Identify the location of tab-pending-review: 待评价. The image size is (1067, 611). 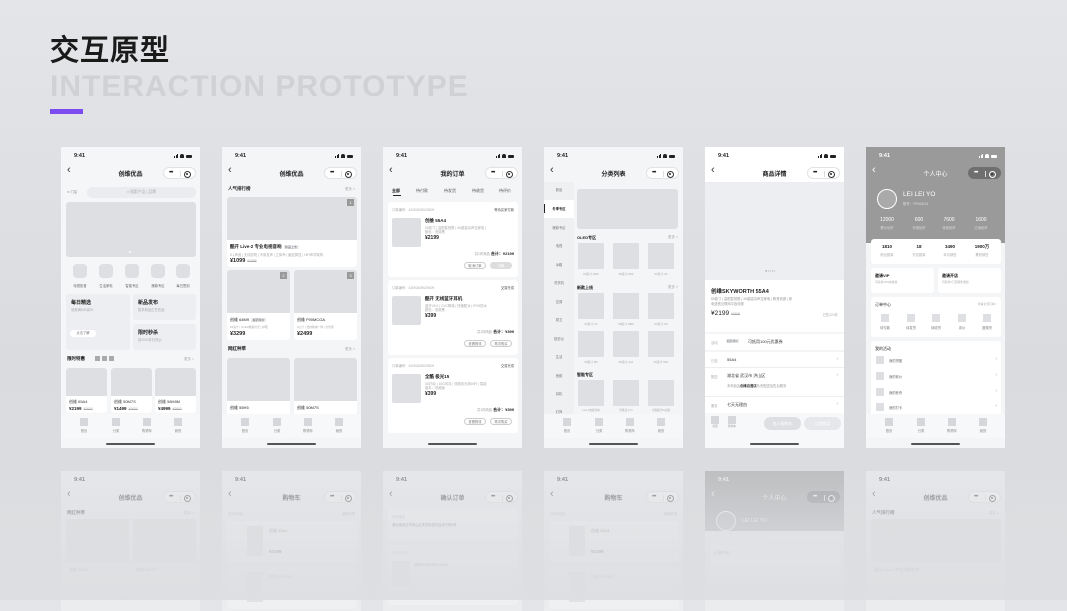
(505, 190).